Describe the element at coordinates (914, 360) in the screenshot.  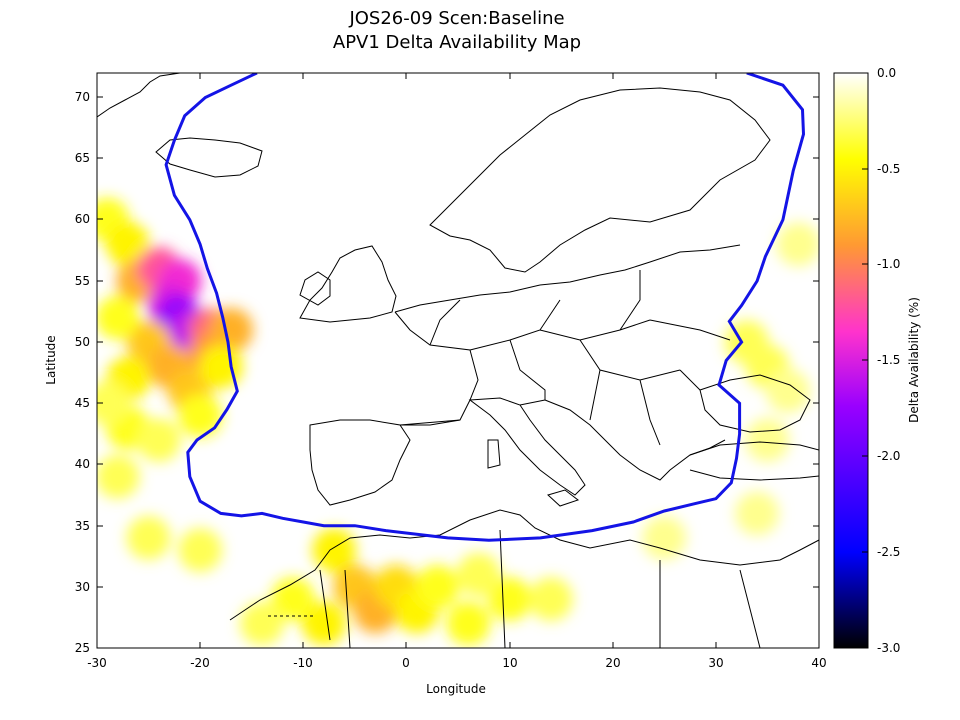
I see `colorbar-label: Delta Availability (%)` at that location.